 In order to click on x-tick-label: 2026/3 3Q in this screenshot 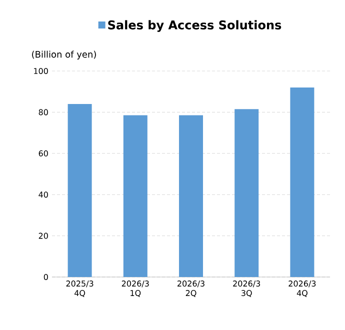, I will do `click(246, 289)`.